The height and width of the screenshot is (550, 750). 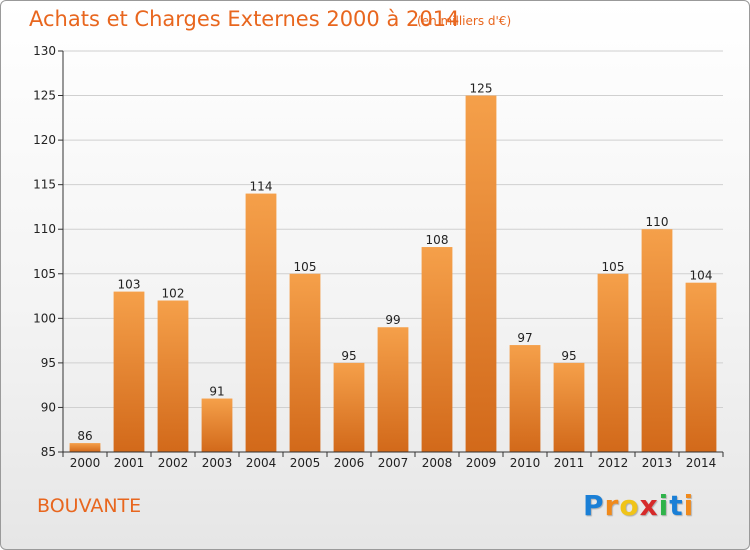 What do you see at coordinates (525, 463) in the screenshot?
I see `x-tick-label: 2010` at bounding box center [525, 463].